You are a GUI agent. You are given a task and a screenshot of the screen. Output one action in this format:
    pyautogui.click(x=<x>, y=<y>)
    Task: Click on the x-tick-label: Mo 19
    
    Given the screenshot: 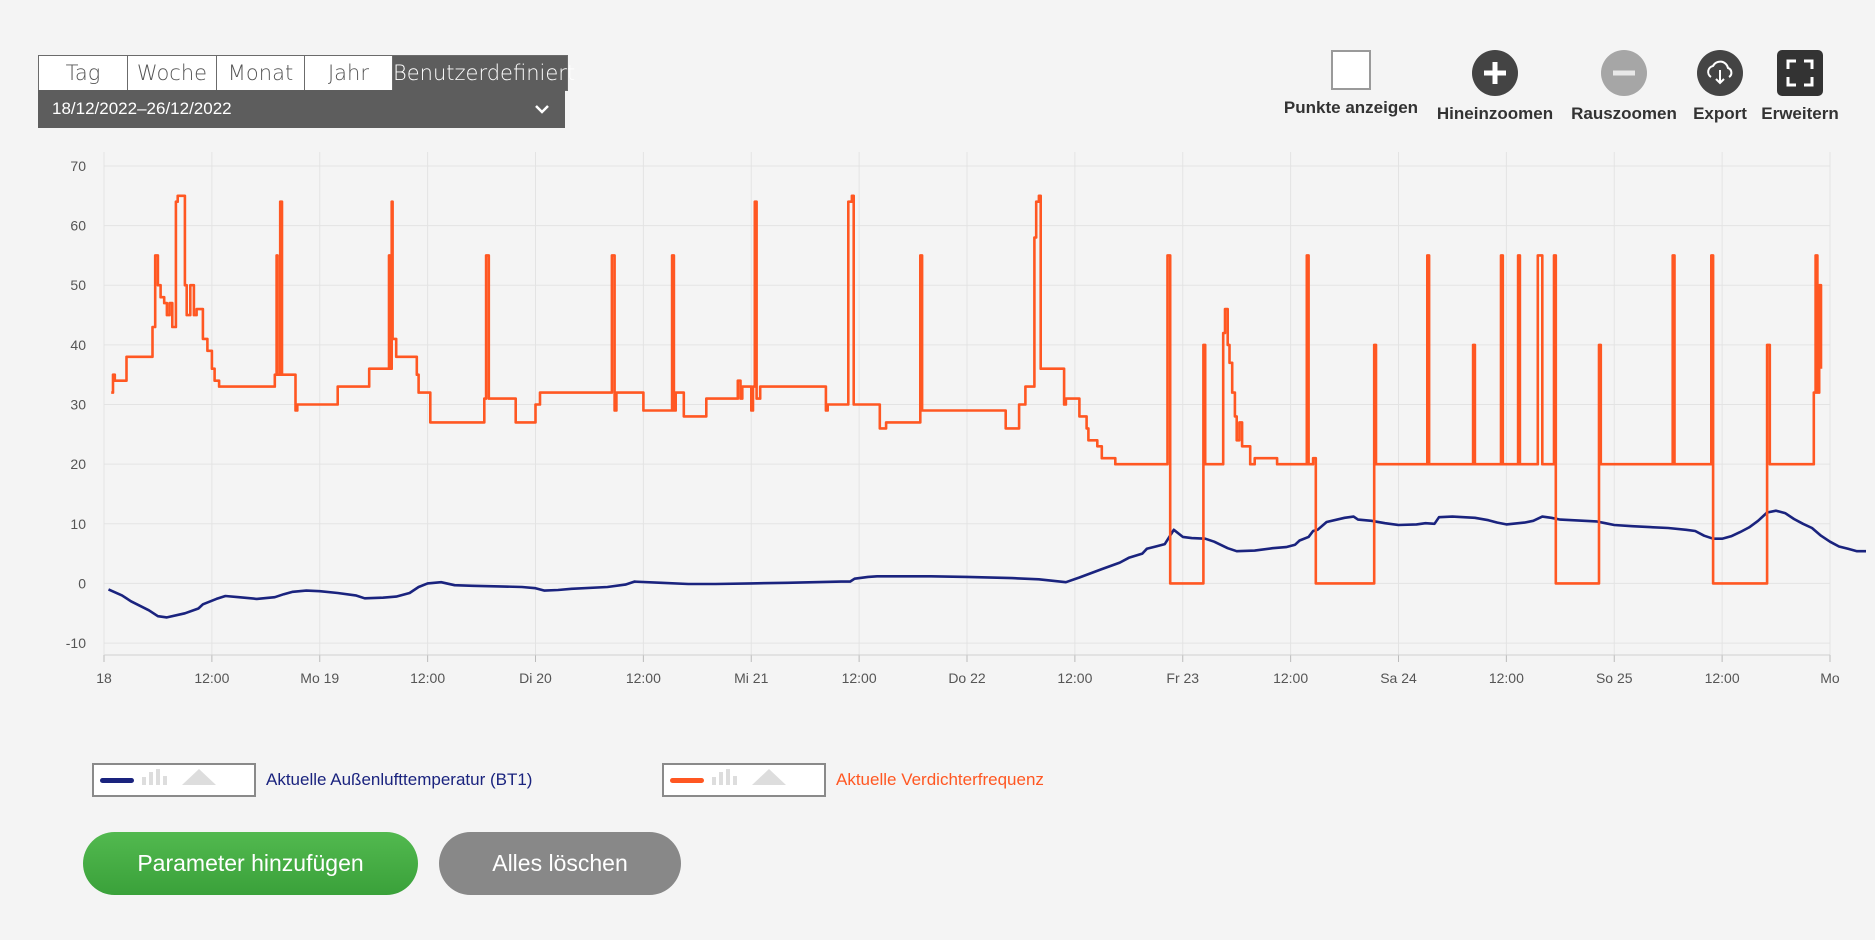 What is the action you would take?
    pyautogui.click(x=319, y=678)
    